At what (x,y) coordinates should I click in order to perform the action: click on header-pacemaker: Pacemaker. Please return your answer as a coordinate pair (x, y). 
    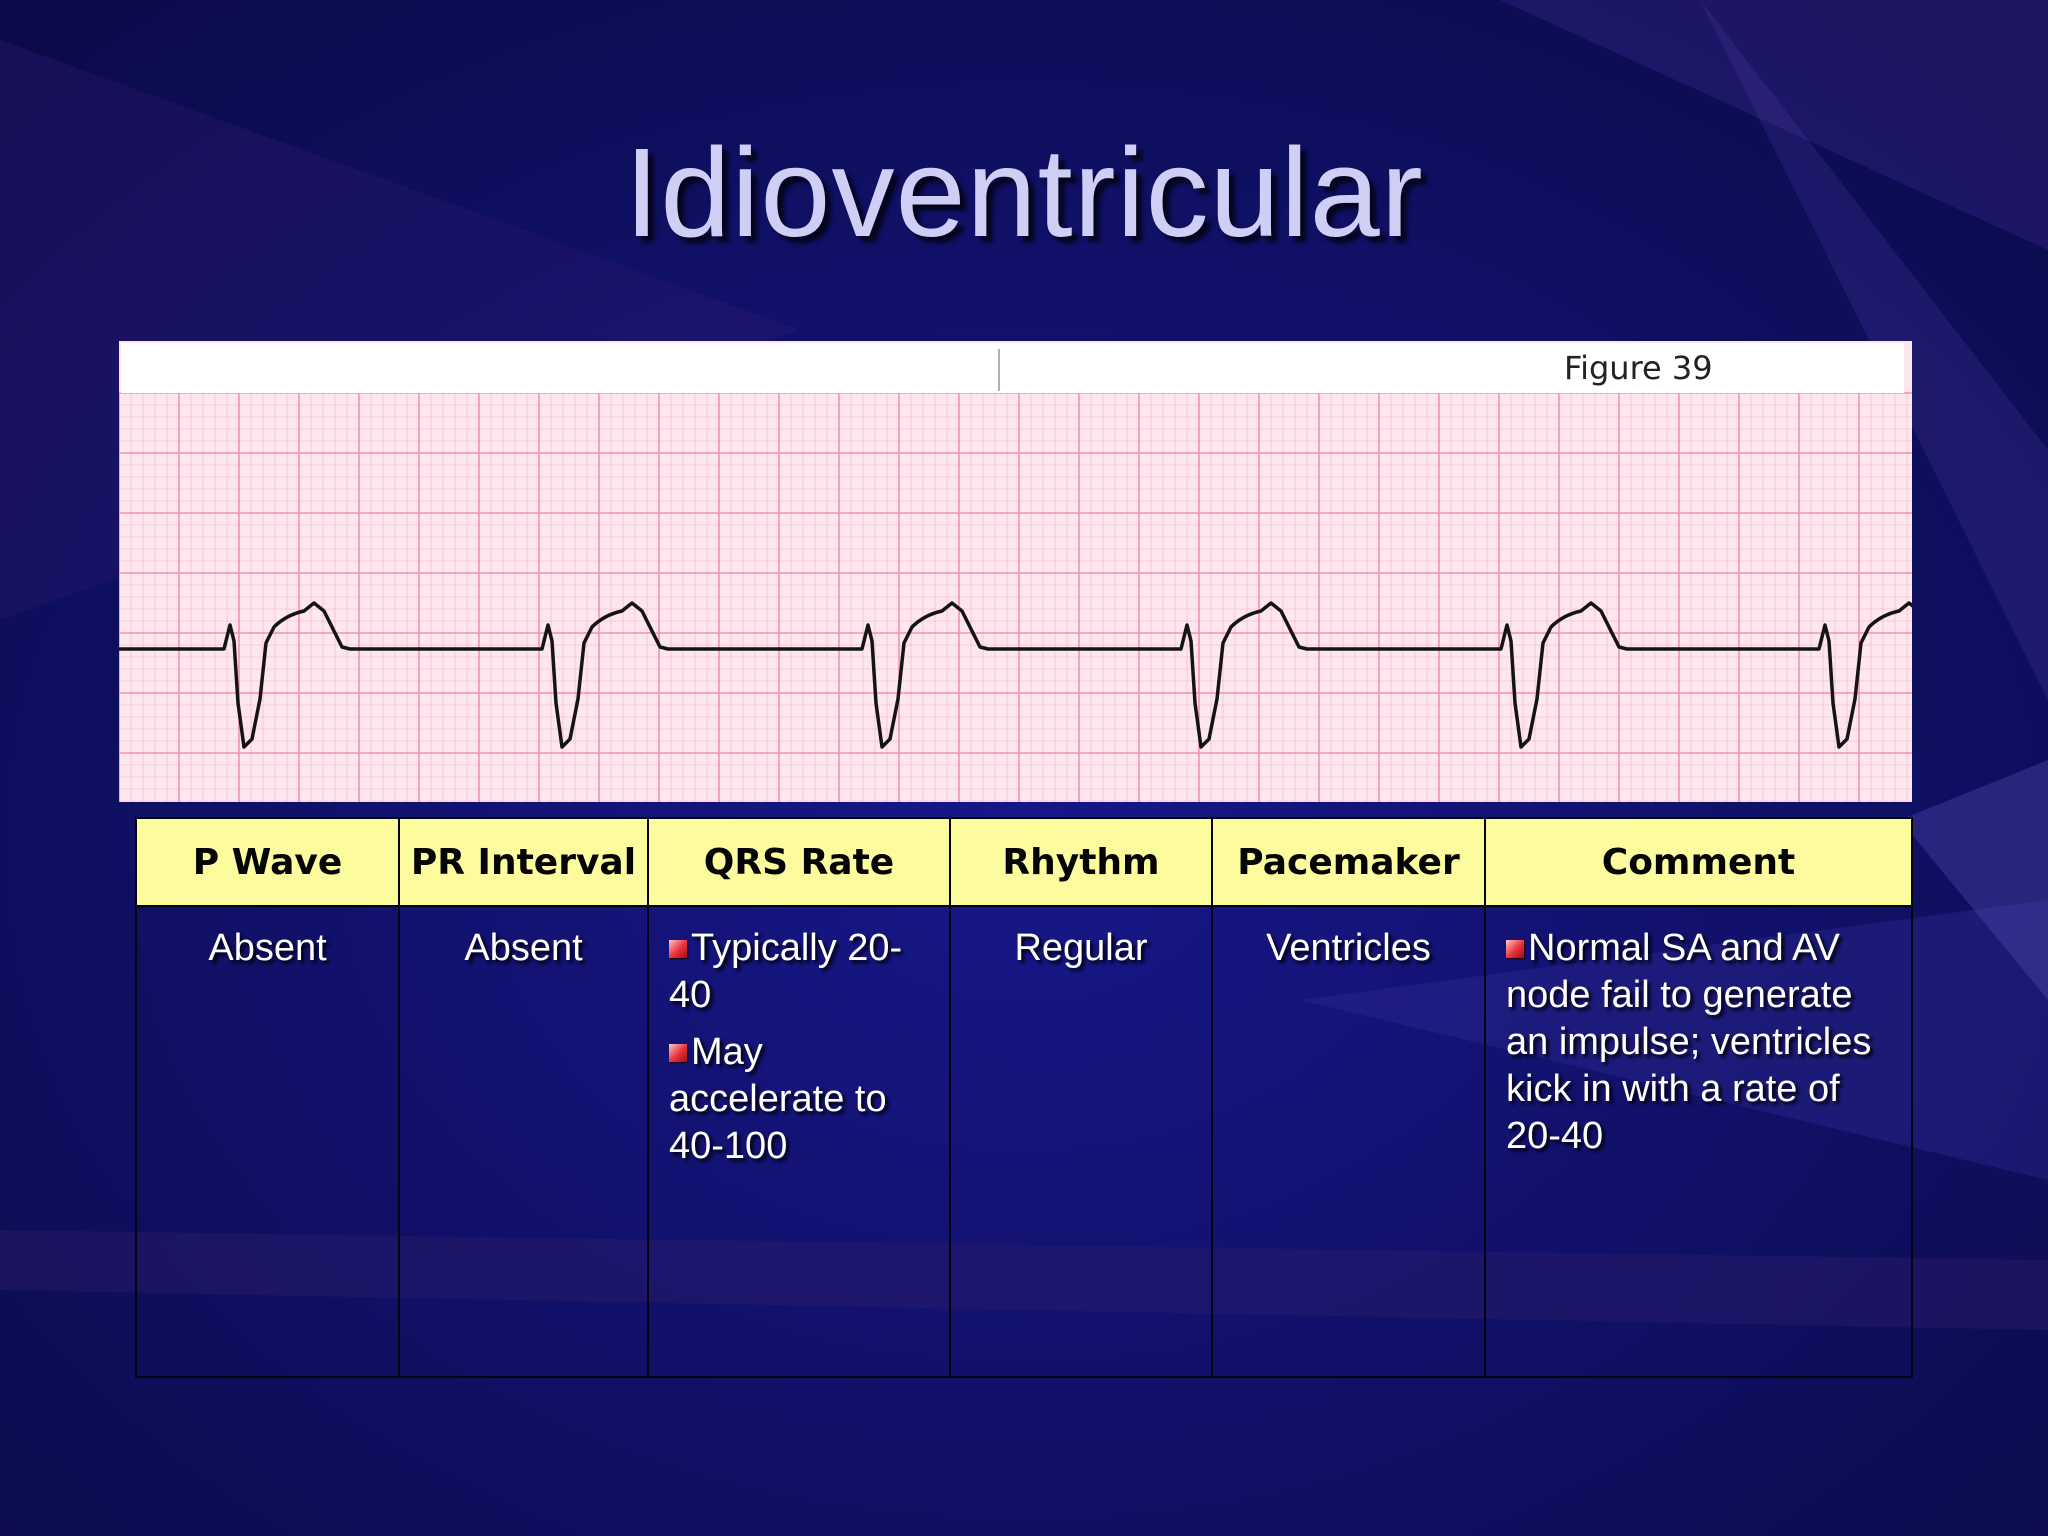
    Looking at the image, I should click on (1348, 862).